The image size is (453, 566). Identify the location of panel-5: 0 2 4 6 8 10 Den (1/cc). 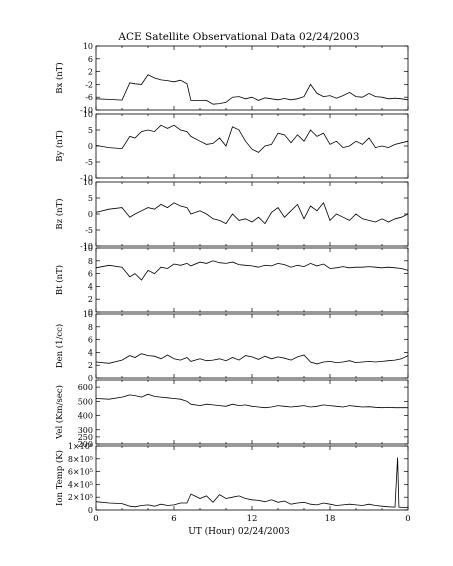
(231, 346).